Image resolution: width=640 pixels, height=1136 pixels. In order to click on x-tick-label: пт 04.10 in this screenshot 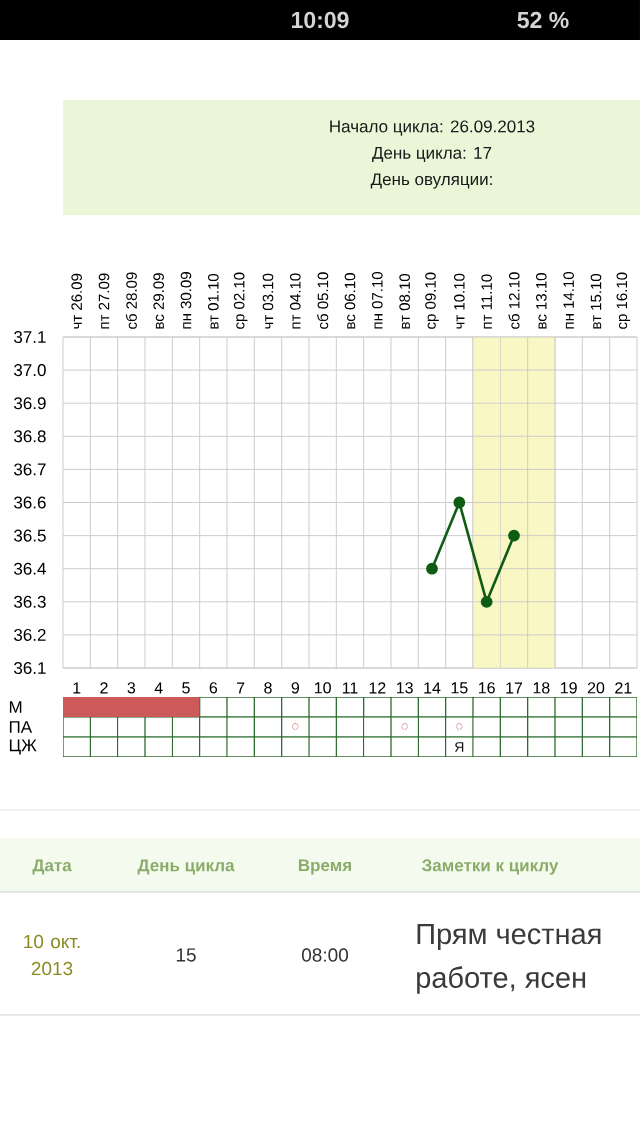, I will do `click(295, 301)`.